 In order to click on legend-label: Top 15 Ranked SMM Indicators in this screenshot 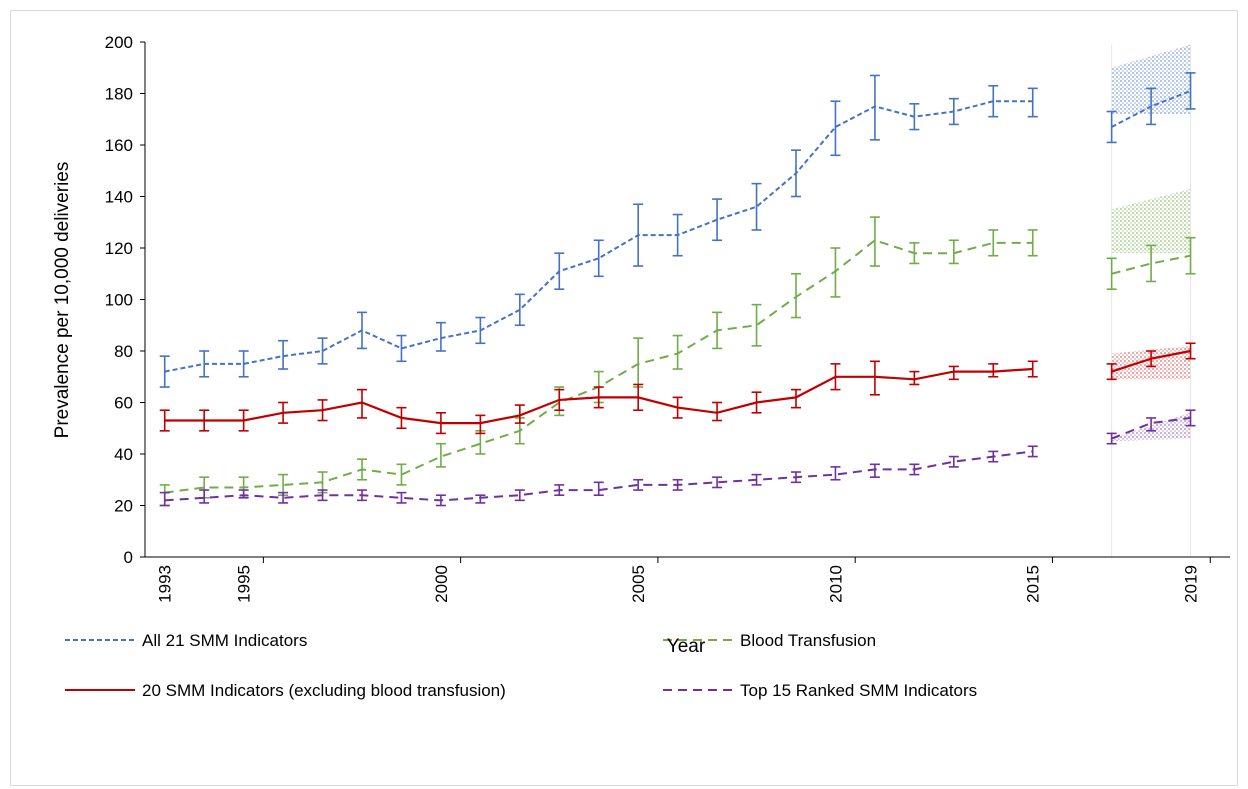, I will do `click(858, 690)`.